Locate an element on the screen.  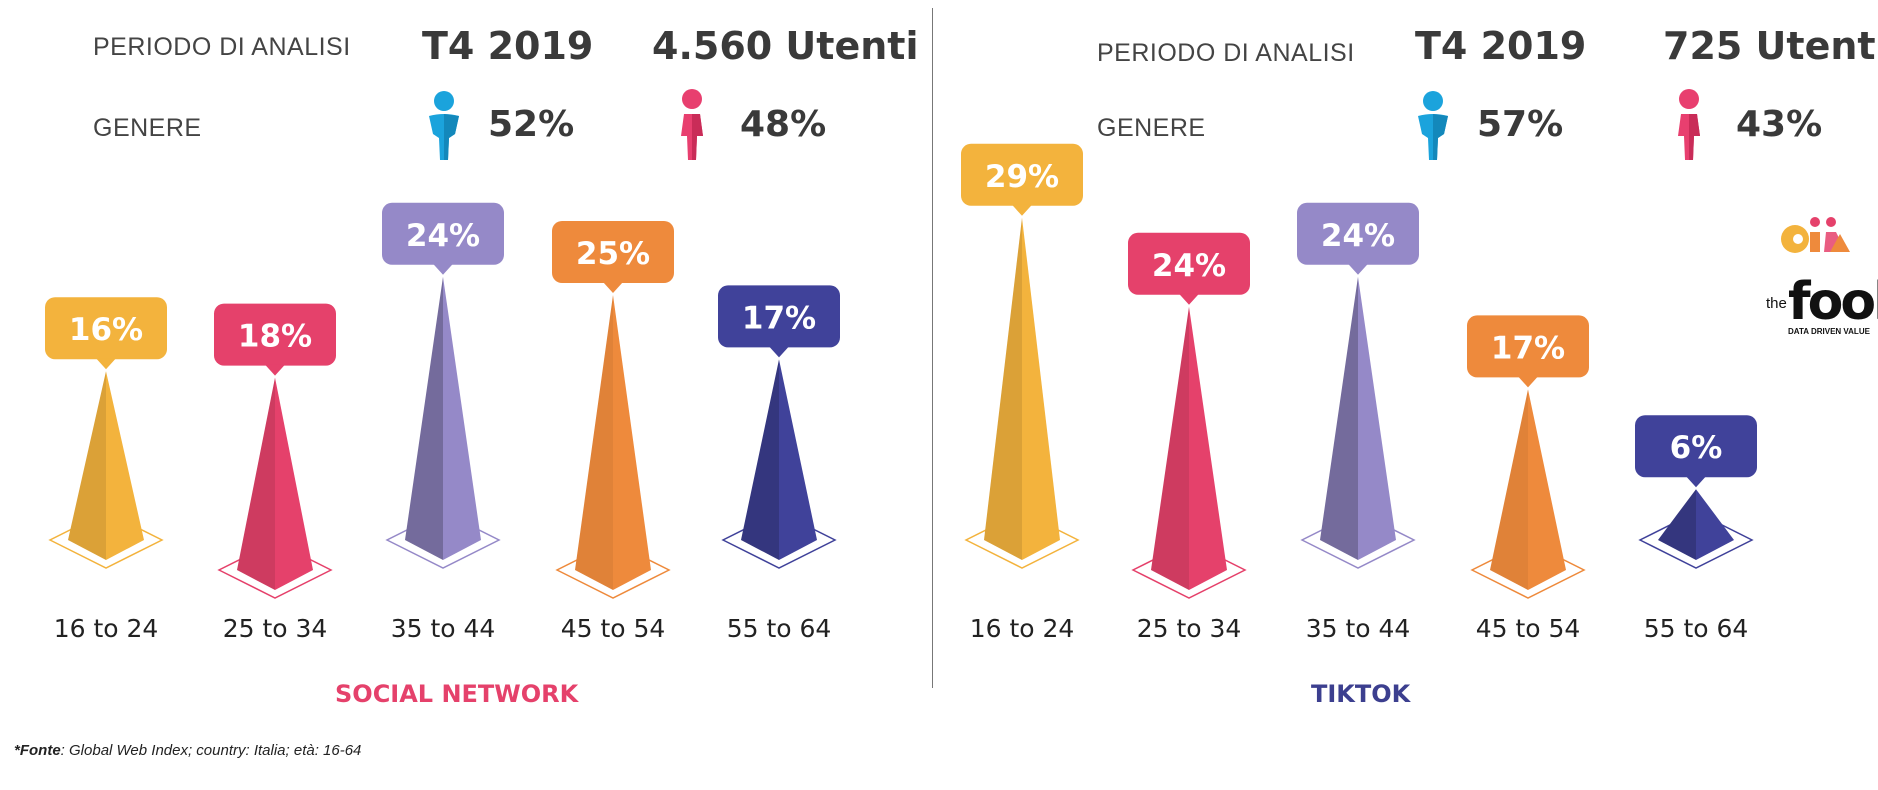
social-network-title: SOCIAL NETWORK is located at coordinates (457, 694).